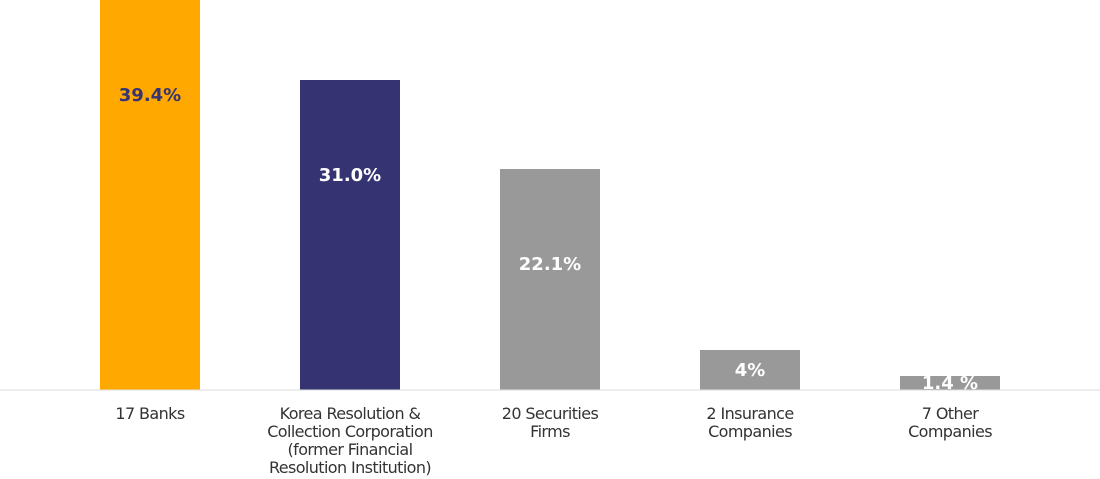 Image resolution: width=1100 pixels, height=479 pixels. Describe the element at coordinates (750, 422) in the screenshot. I see `category-label-4: 2 Insurance Companies` at that location.